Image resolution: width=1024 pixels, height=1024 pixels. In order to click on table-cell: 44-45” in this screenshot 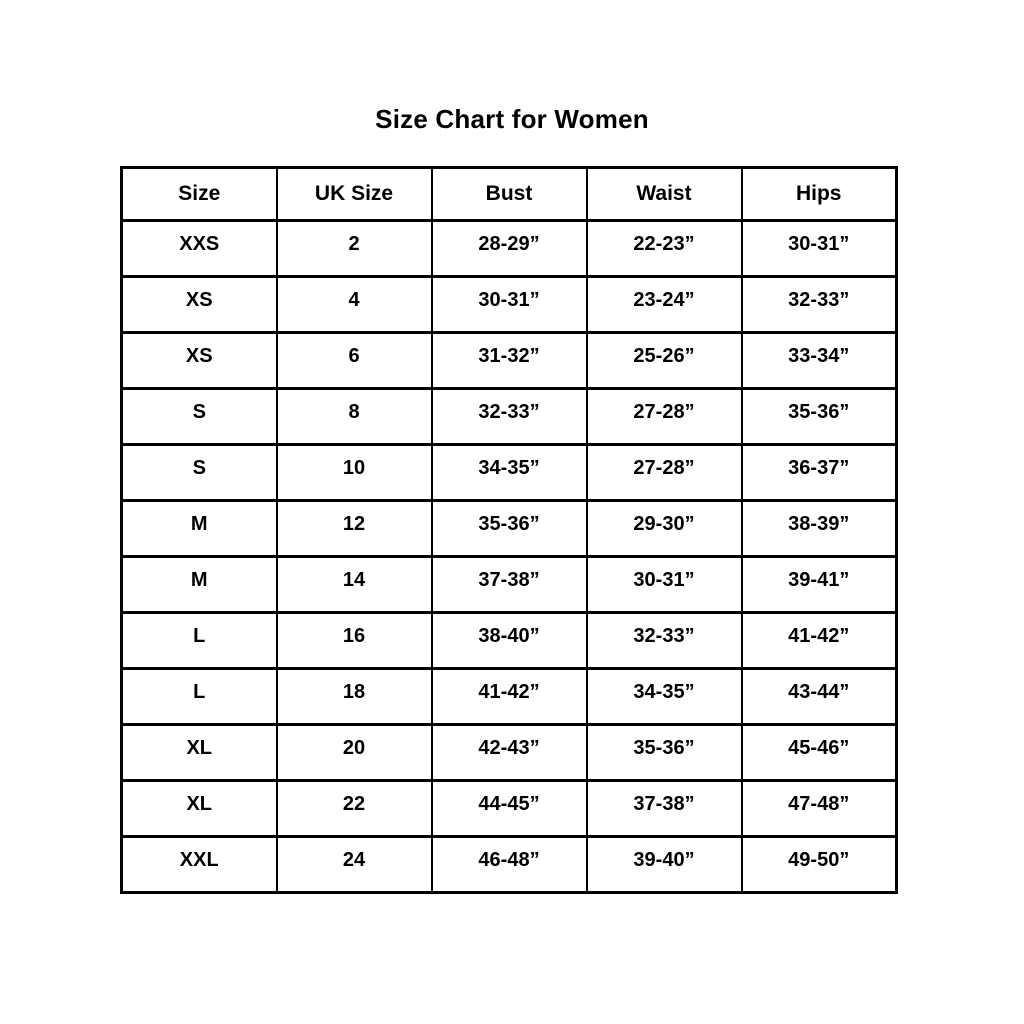, I will do `click(509, 808)`.